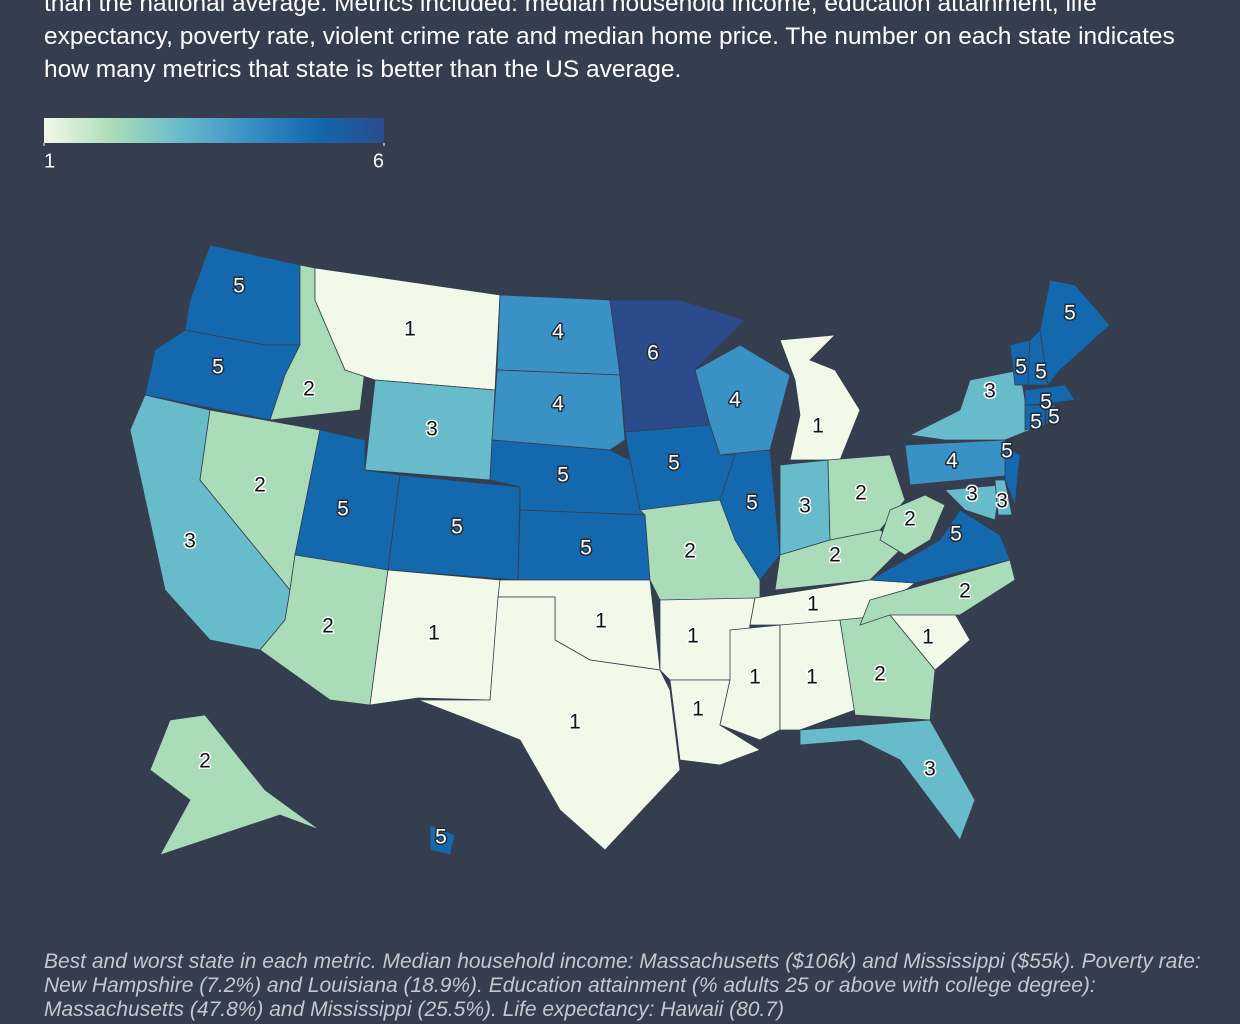  I want to click on colorbar, so click(214, 130).